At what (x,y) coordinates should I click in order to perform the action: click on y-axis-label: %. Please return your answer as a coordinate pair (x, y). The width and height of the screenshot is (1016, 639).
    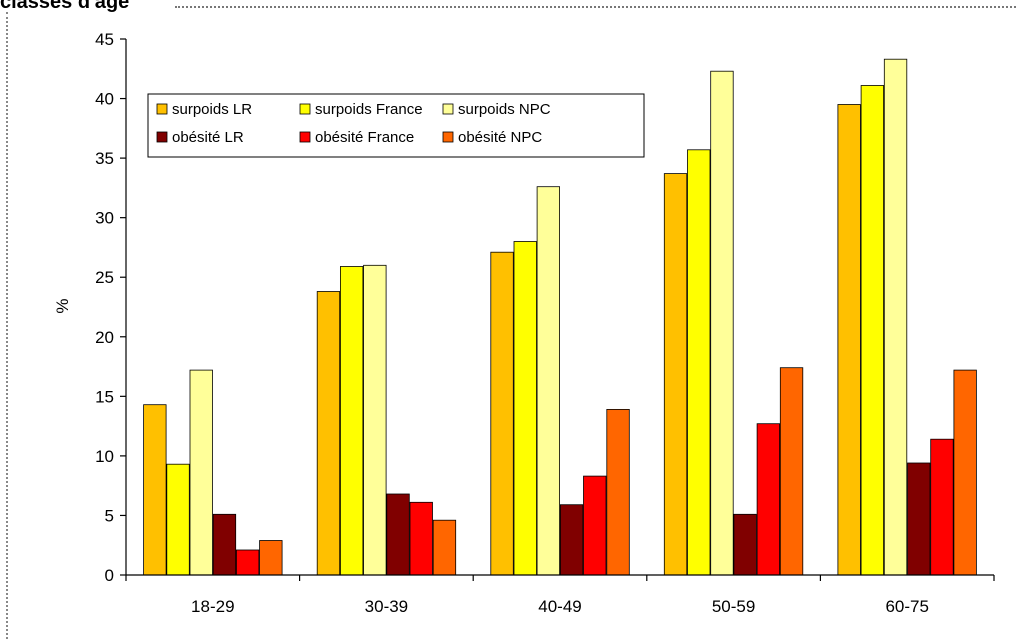
    Looking at the image, I should click on (62, 305).